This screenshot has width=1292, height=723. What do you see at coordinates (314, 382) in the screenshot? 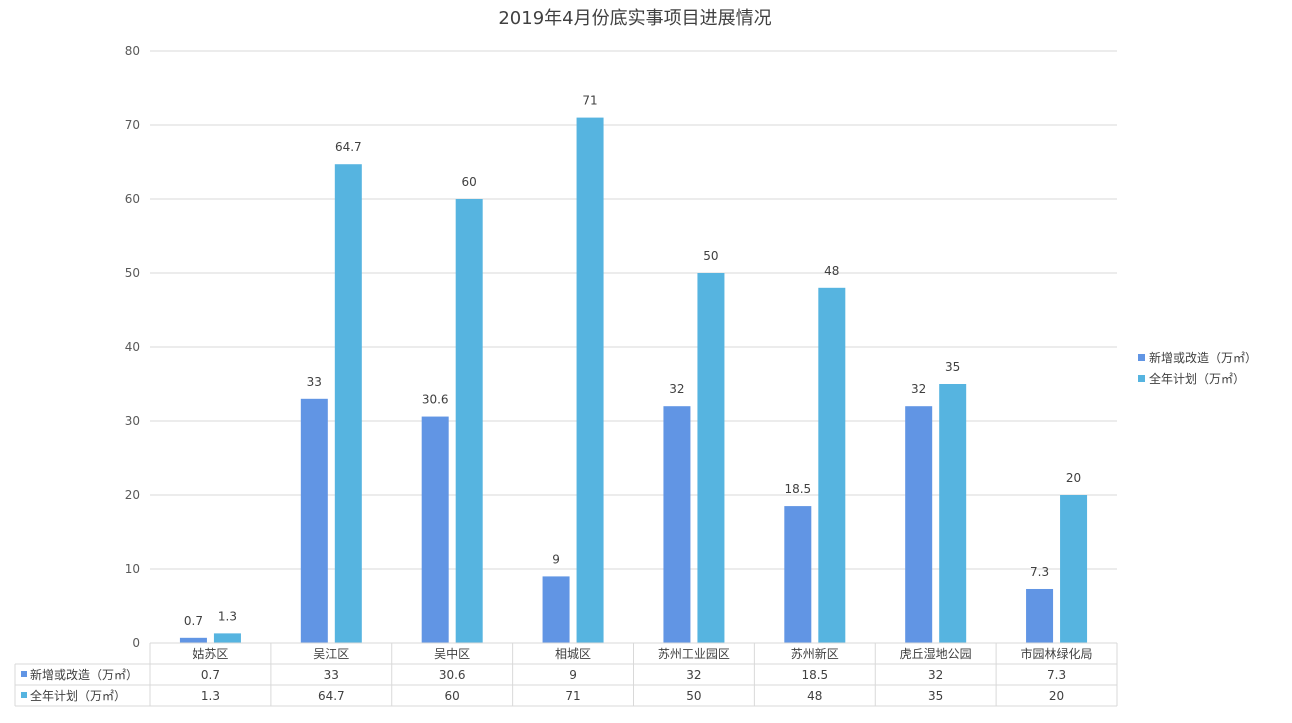
I see `data-label: 33` at bounding box center [314, 382].